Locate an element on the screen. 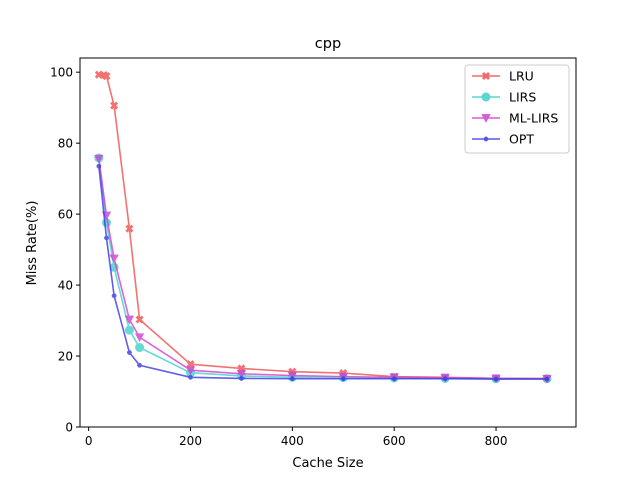 This screenshot has width=640, height=484. legend-item-opt is located at coordinates (486, 139).